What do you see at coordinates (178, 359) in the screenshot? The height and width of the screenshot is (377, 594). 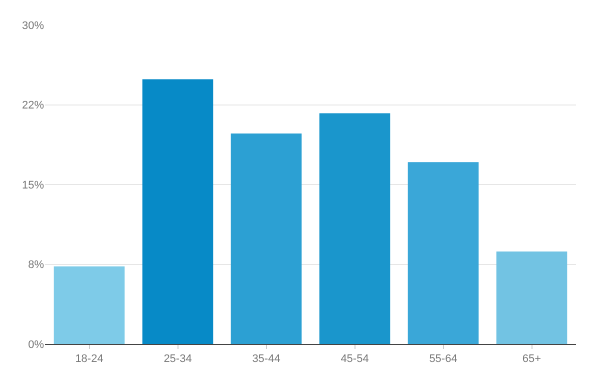 I see `x-tick-label: 25-34` at bounding box center [178, 359].